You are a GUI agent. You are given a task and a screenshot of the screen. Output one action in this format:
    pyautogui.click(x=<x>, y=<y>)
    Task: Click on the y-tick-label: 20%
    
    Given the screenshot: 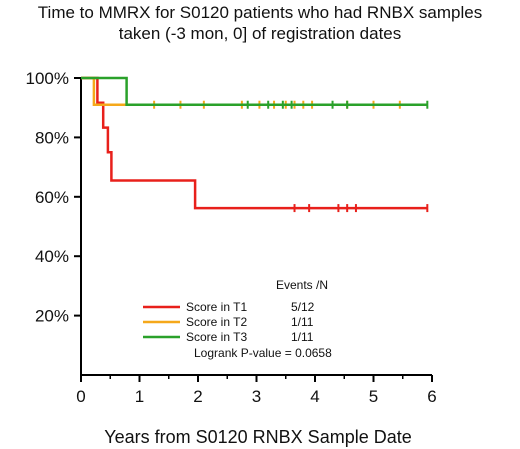 What is the action you would take?
    pyautogui.click(x=52, y=316)
    